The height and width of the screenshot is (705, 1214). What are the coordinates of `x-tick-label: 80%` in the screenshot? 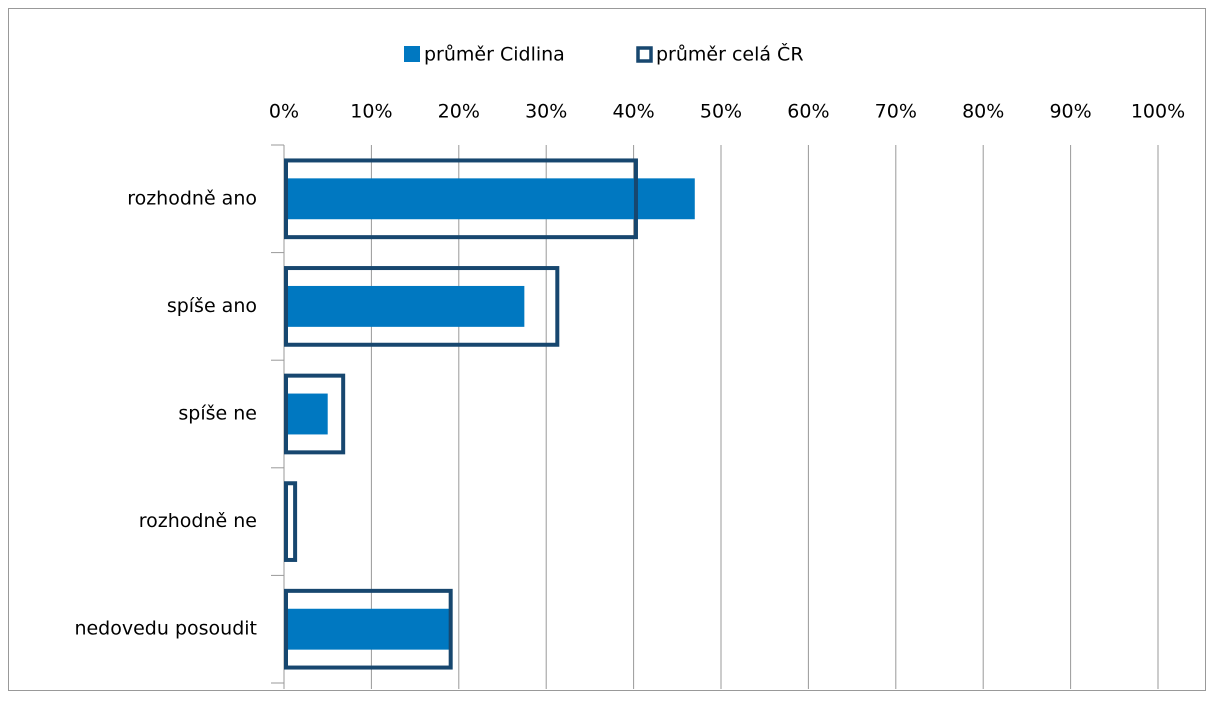 It's located at (983, 112).